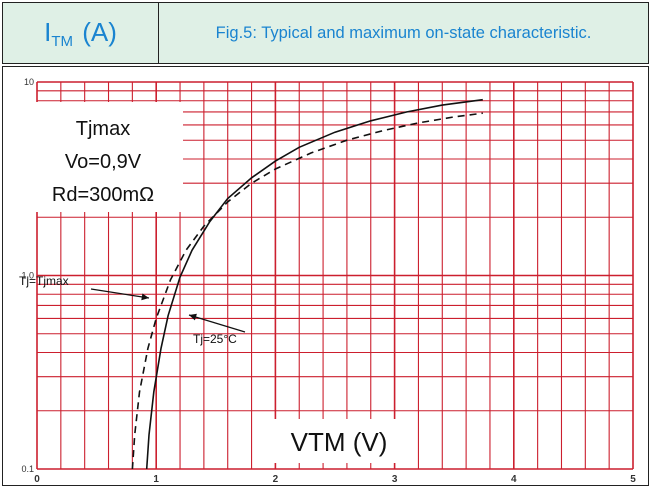 Image resolution: width=653 pixels, height=492 pixels. Describe the element at coordinates (27, 276) in the screenshot. I see `y-tick-label: 1.0` at that location.